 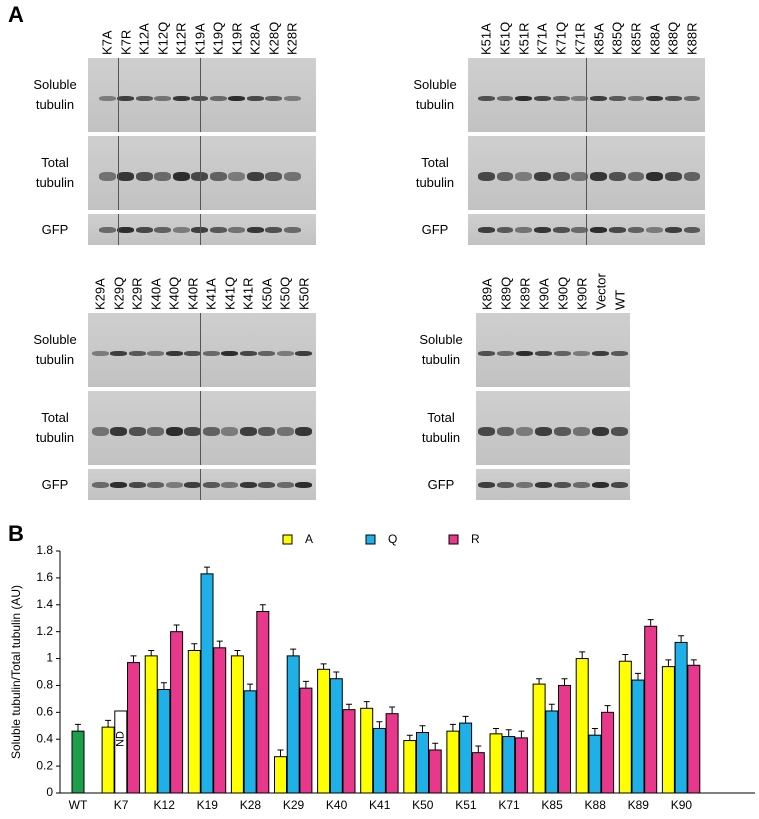 I want to click on y-tick-label: 1.4, so click(x=44, y=604).